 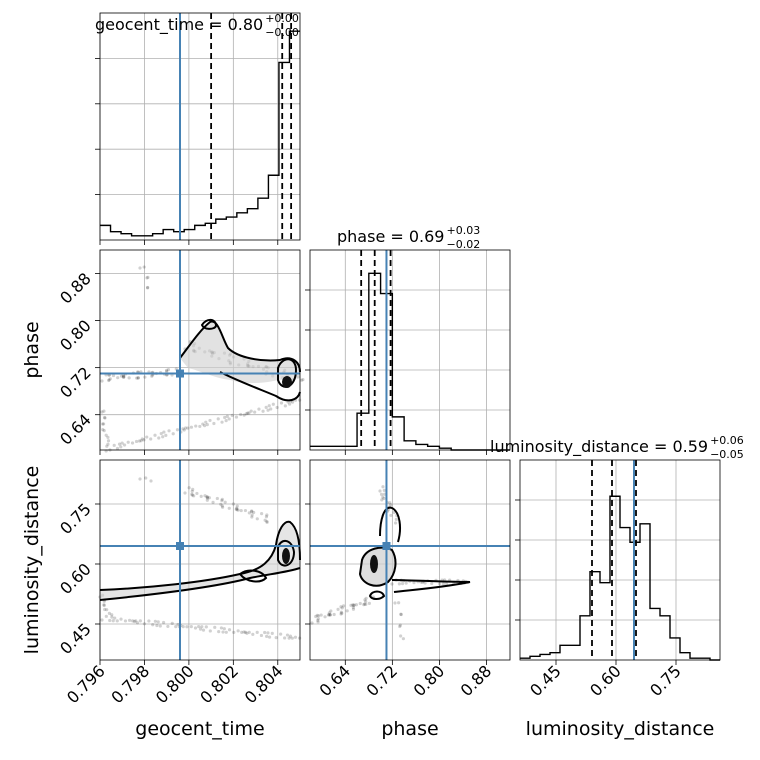 I want to click on x-axis-phase: 0.64 0.72 0.80 0.88 phase, so click(x=405, y=595).